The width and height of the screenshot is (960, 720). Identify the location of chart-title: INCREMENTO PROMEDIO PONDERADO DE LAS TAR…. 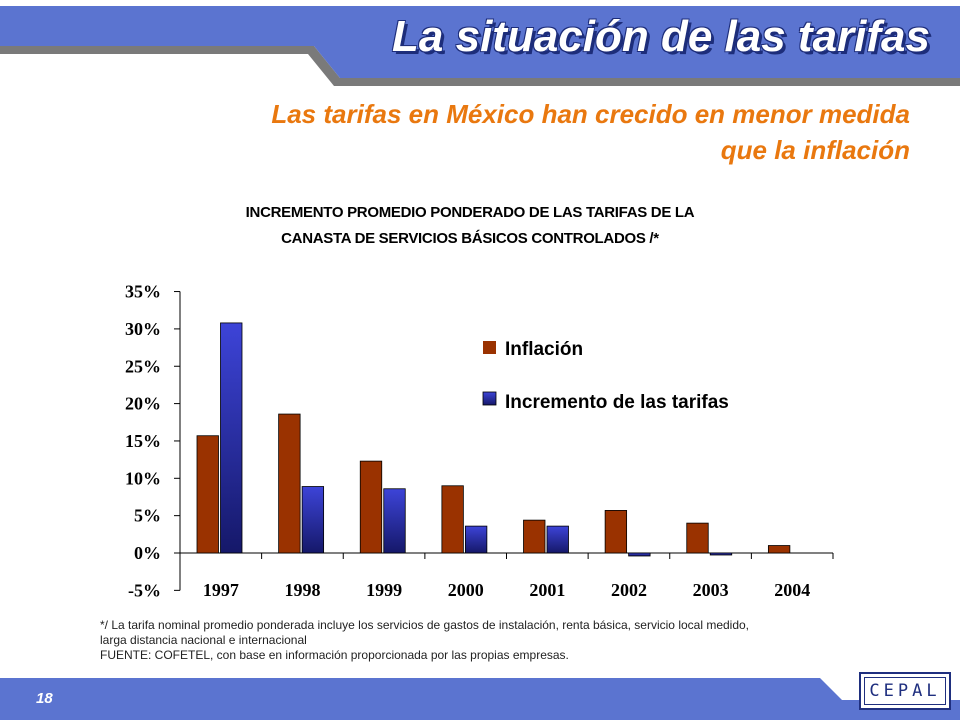
(470, 226).